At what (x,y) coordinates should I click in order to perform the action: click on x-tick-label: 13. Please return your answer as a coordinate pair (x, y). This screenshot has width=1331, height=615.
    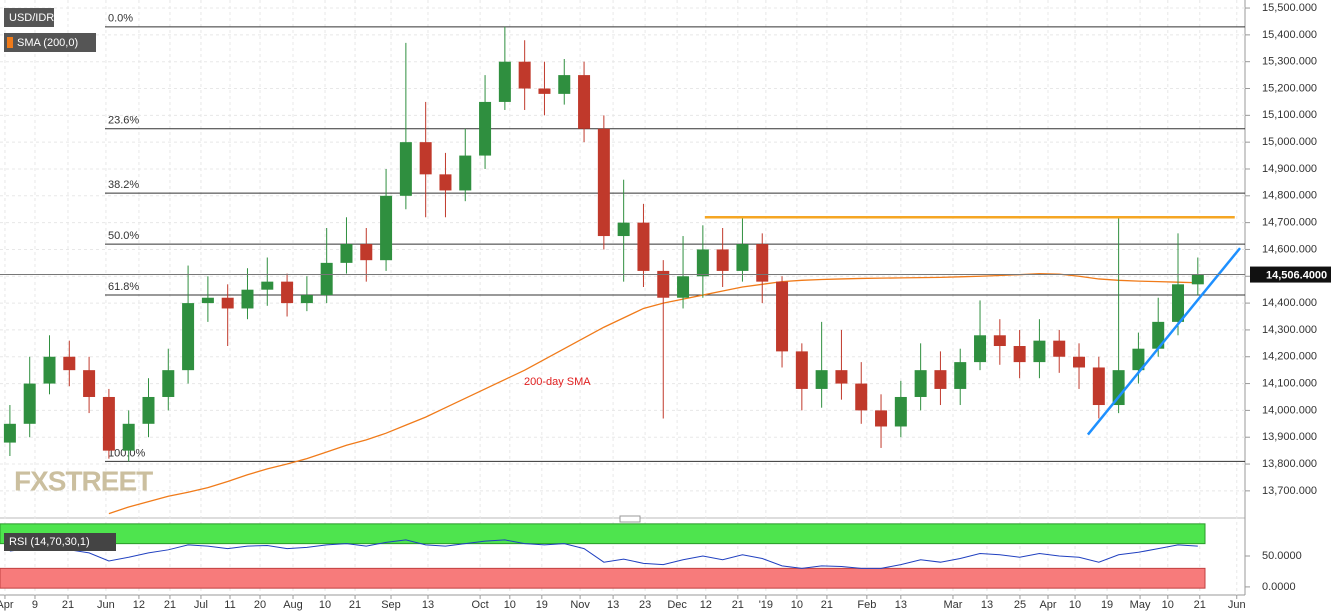
    Looking at the image, I should click on (987, 605).